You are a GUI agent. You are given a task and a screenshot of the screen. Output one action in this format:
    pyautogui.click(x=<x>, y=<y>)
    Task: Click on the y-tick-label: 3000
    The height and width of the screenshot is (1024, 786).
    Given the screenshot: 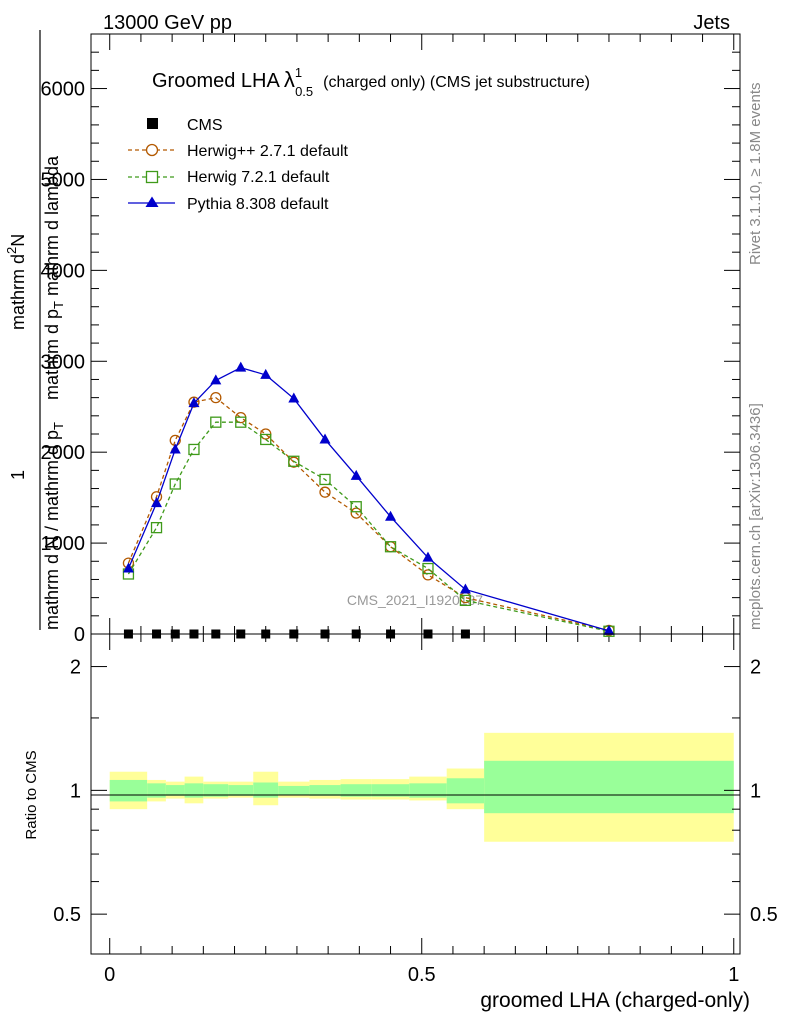 What is the action you would take?
    pyautogui.click(x=63, y=362)
    